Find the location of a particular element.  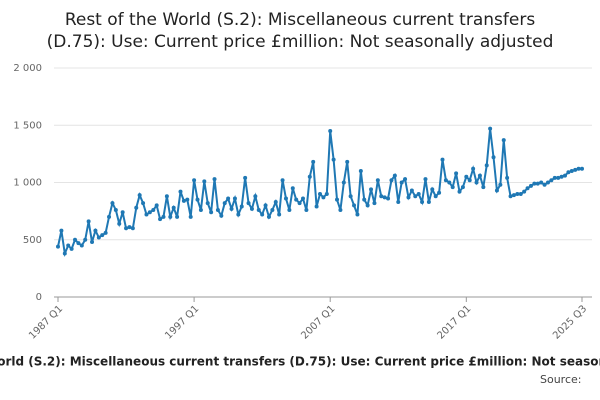

y-tick-label: 1 500 is located at coordinates (27, 125).